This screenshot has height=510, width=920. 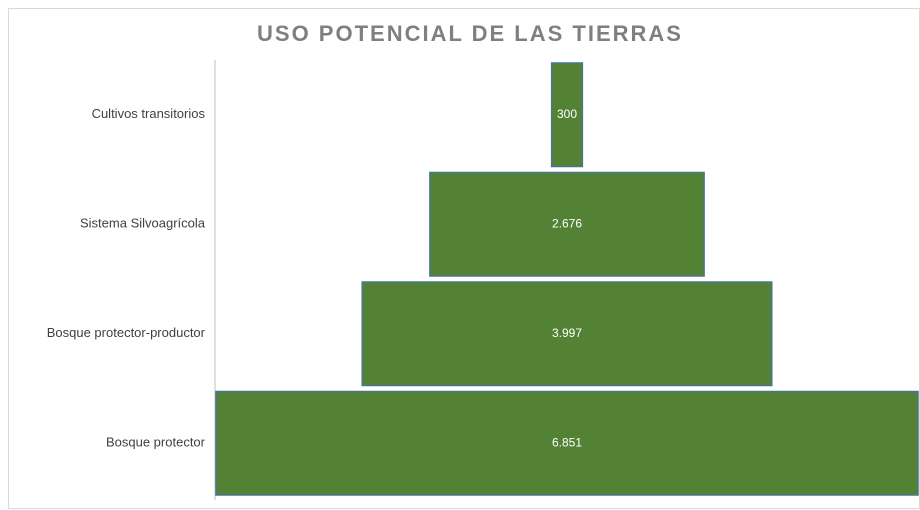 I want to click on value-label: 6.851, so click(x=567, y=442).